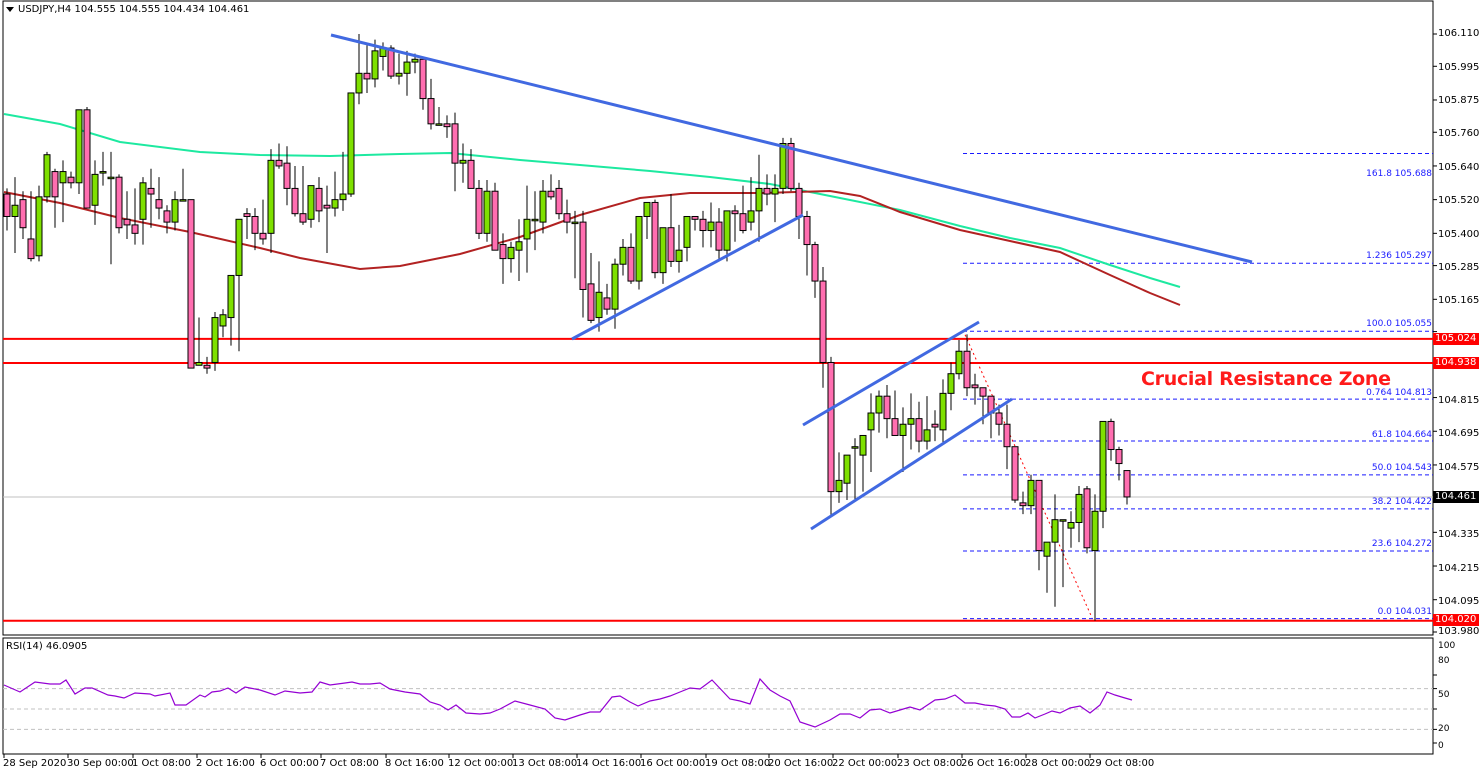 This screenshot has height=775, width=1480. What do you see at coordinates (1399, 393) in the screenshot?
I see `fib-label-0-764: 0.764 104.813` at bounding box center [1399, 393].